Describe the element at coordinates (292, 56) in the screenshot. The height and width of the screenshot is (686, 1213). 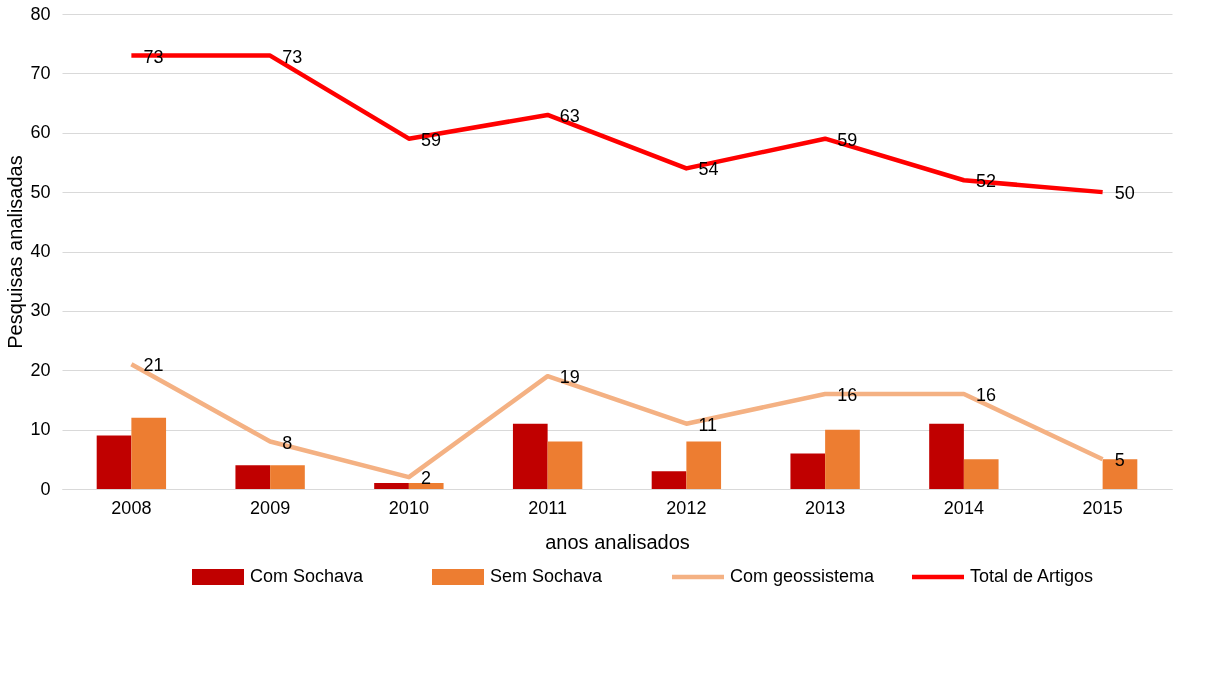
I see `data-label: 73` at that location.